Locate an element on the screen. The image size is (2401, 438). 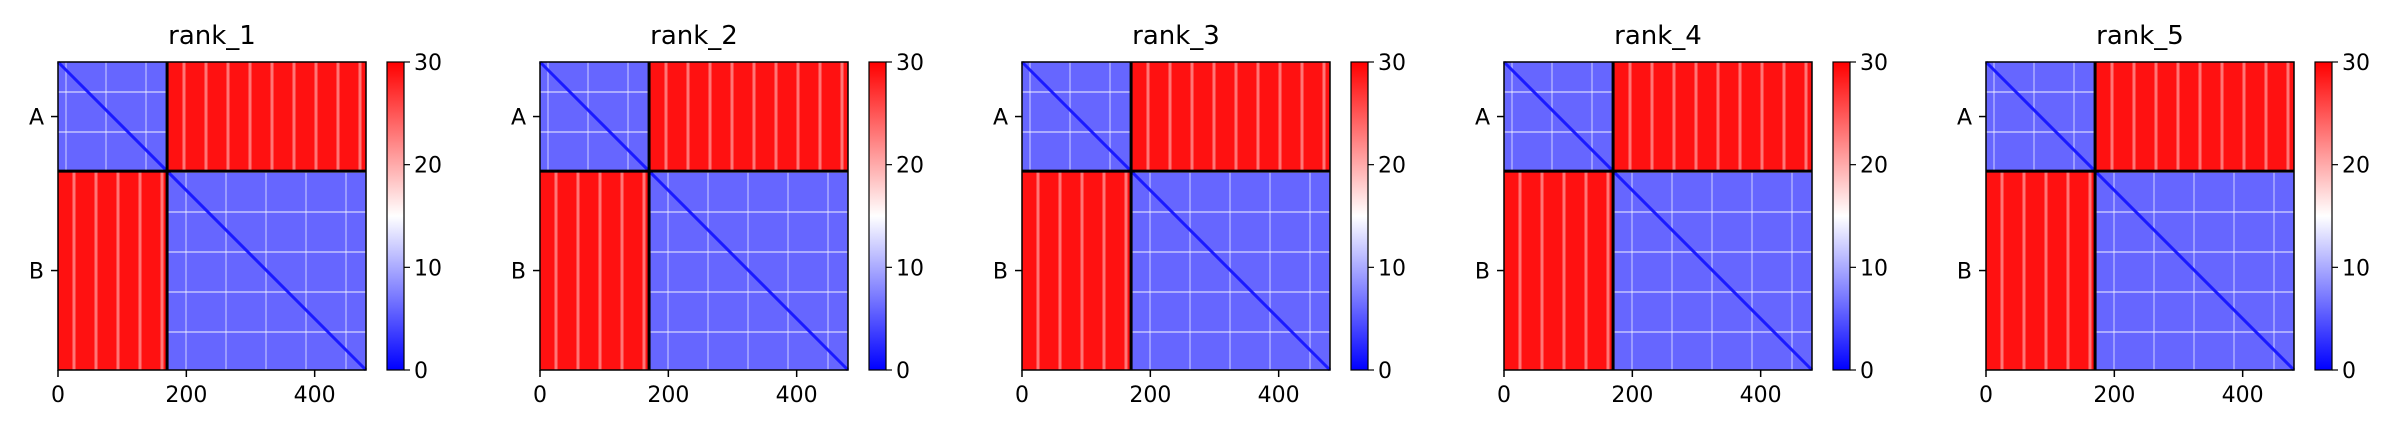
panel-title: rank_2 is located at coordinates (694, 36).